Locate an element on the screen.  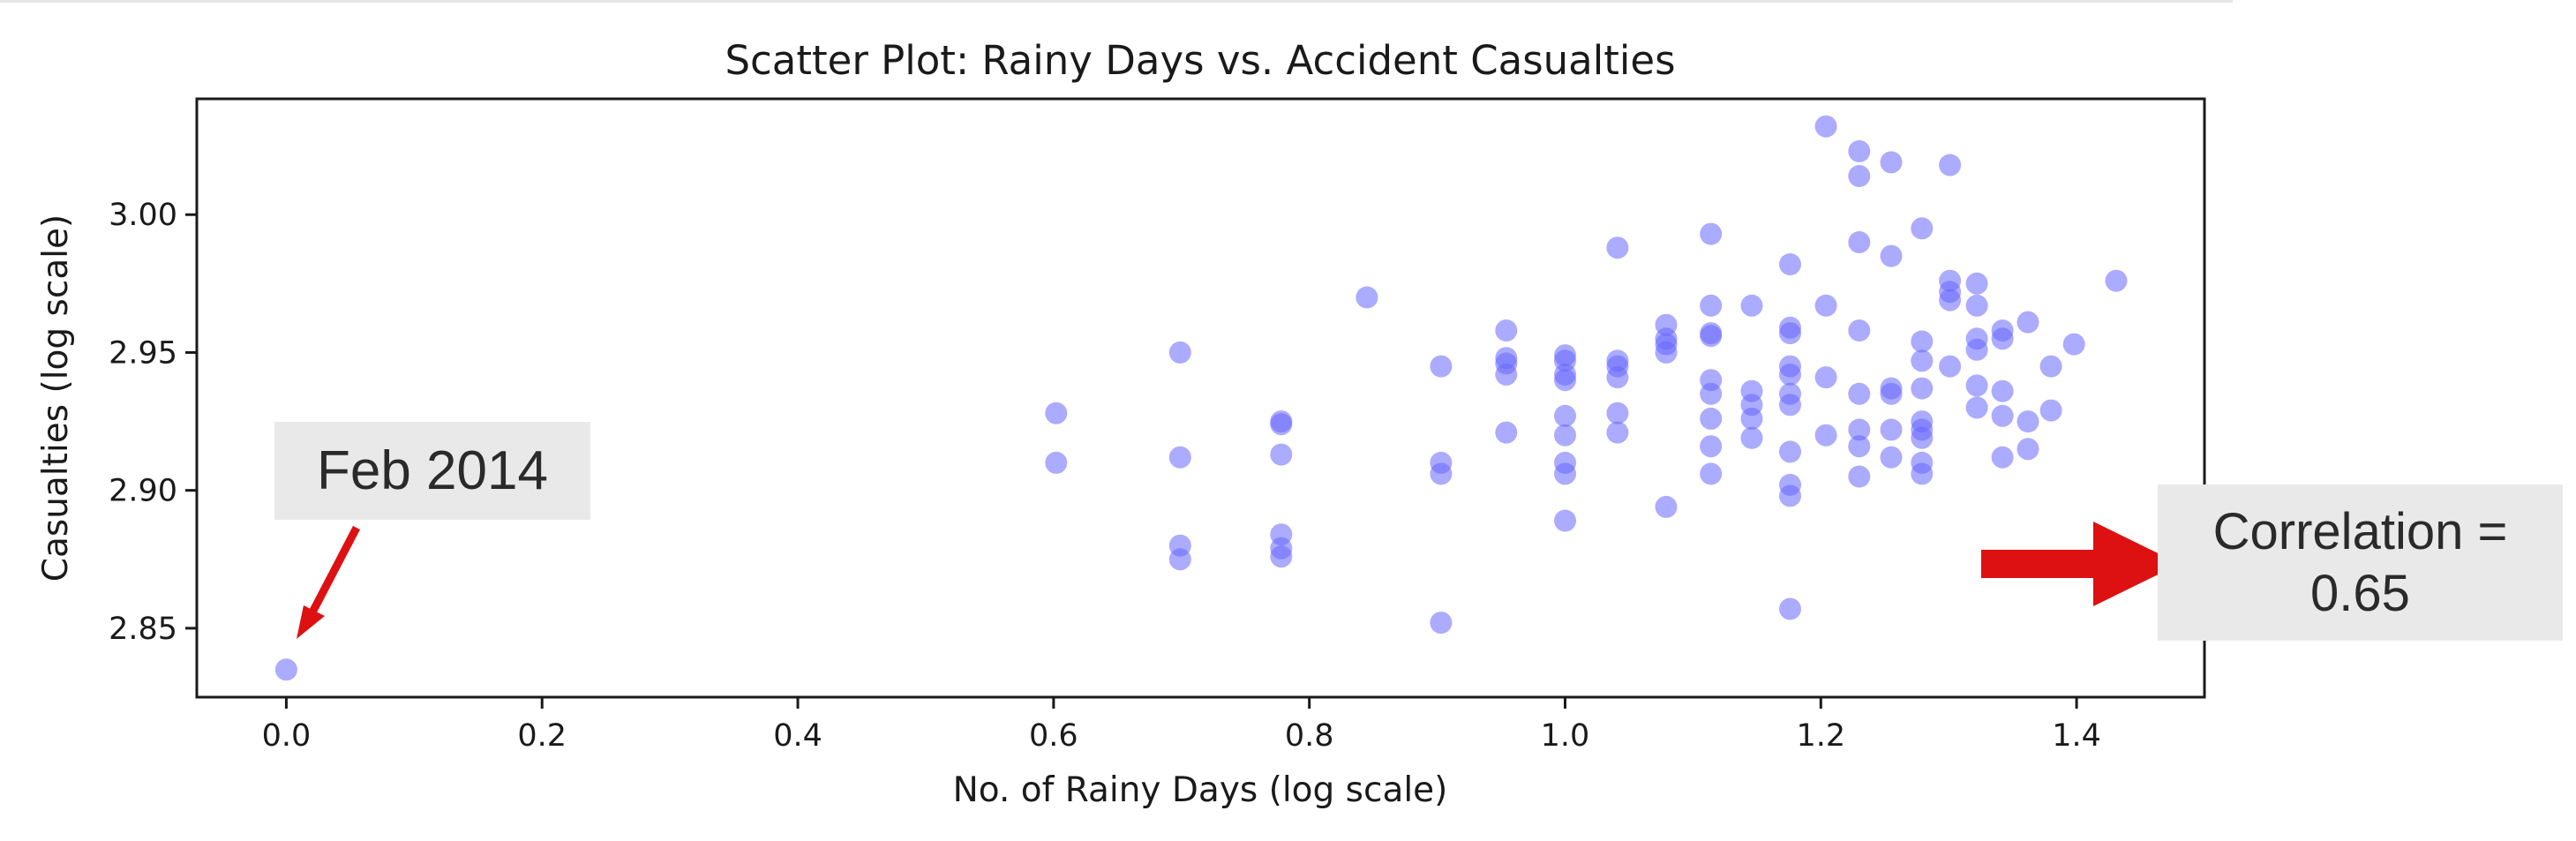
x-tick-label: 0.8 is located at coordinates (1309, 736).